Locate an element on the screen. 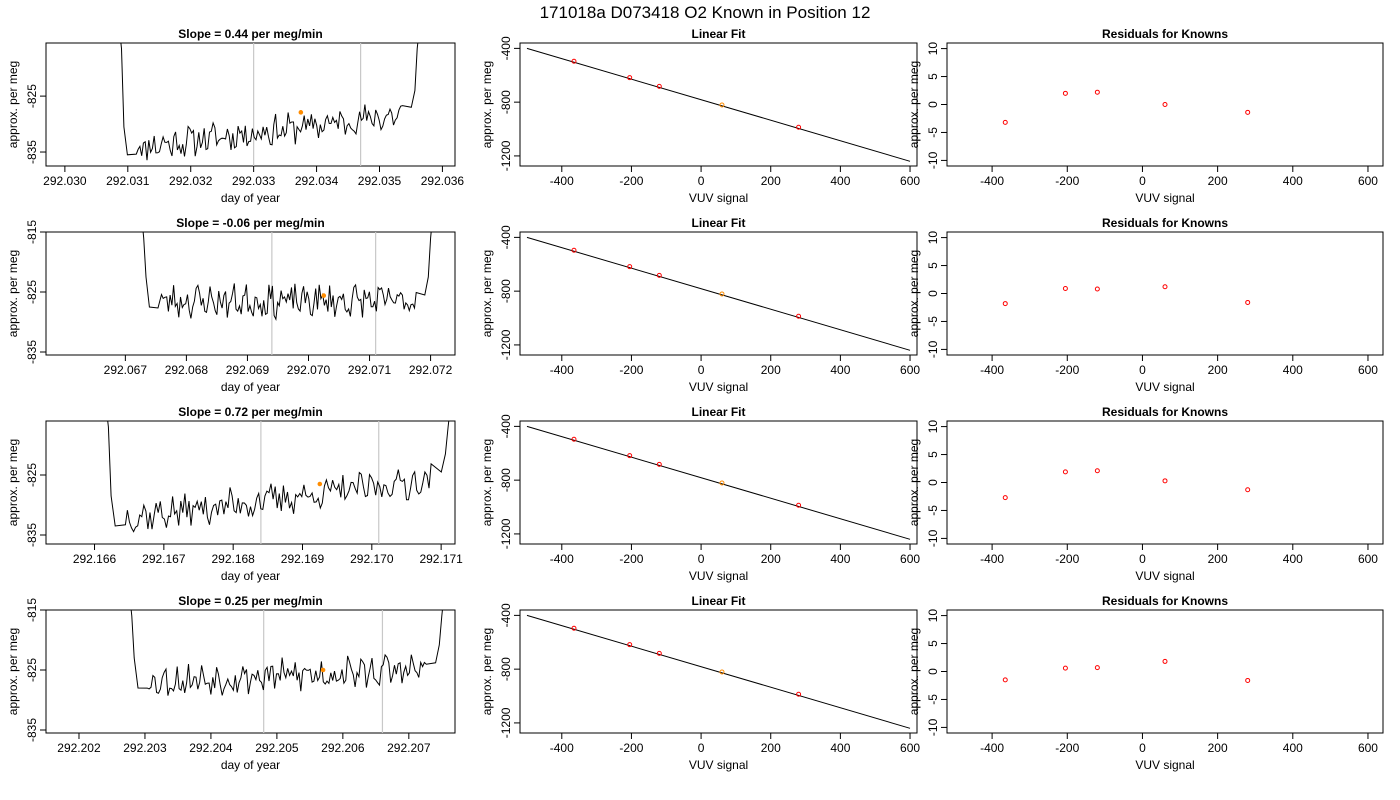  x-tick-label: 292.067 is located at coordinates (126, 370).